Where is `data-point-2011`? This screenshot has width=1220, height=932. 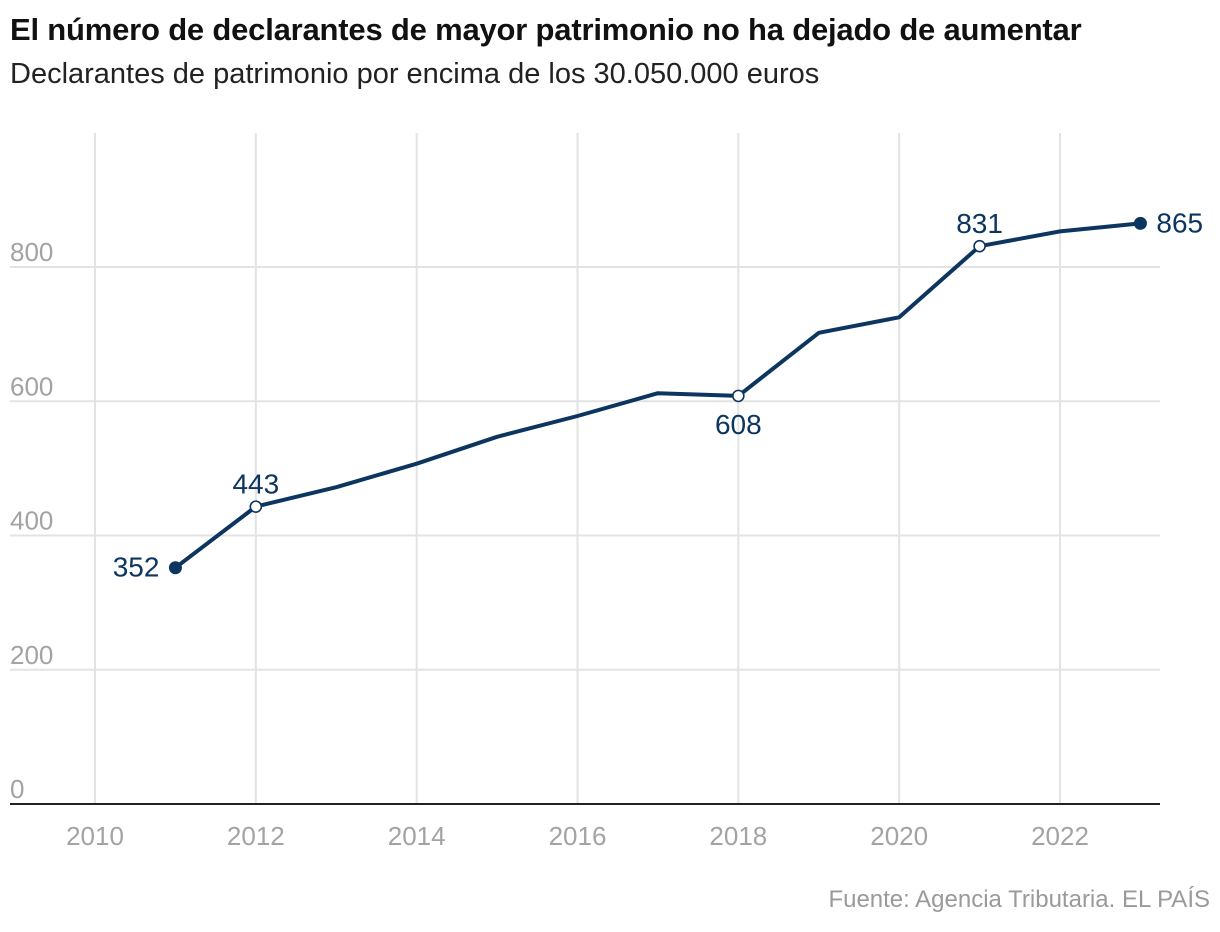
data-point-2011 is located at coordinates (175, 568).